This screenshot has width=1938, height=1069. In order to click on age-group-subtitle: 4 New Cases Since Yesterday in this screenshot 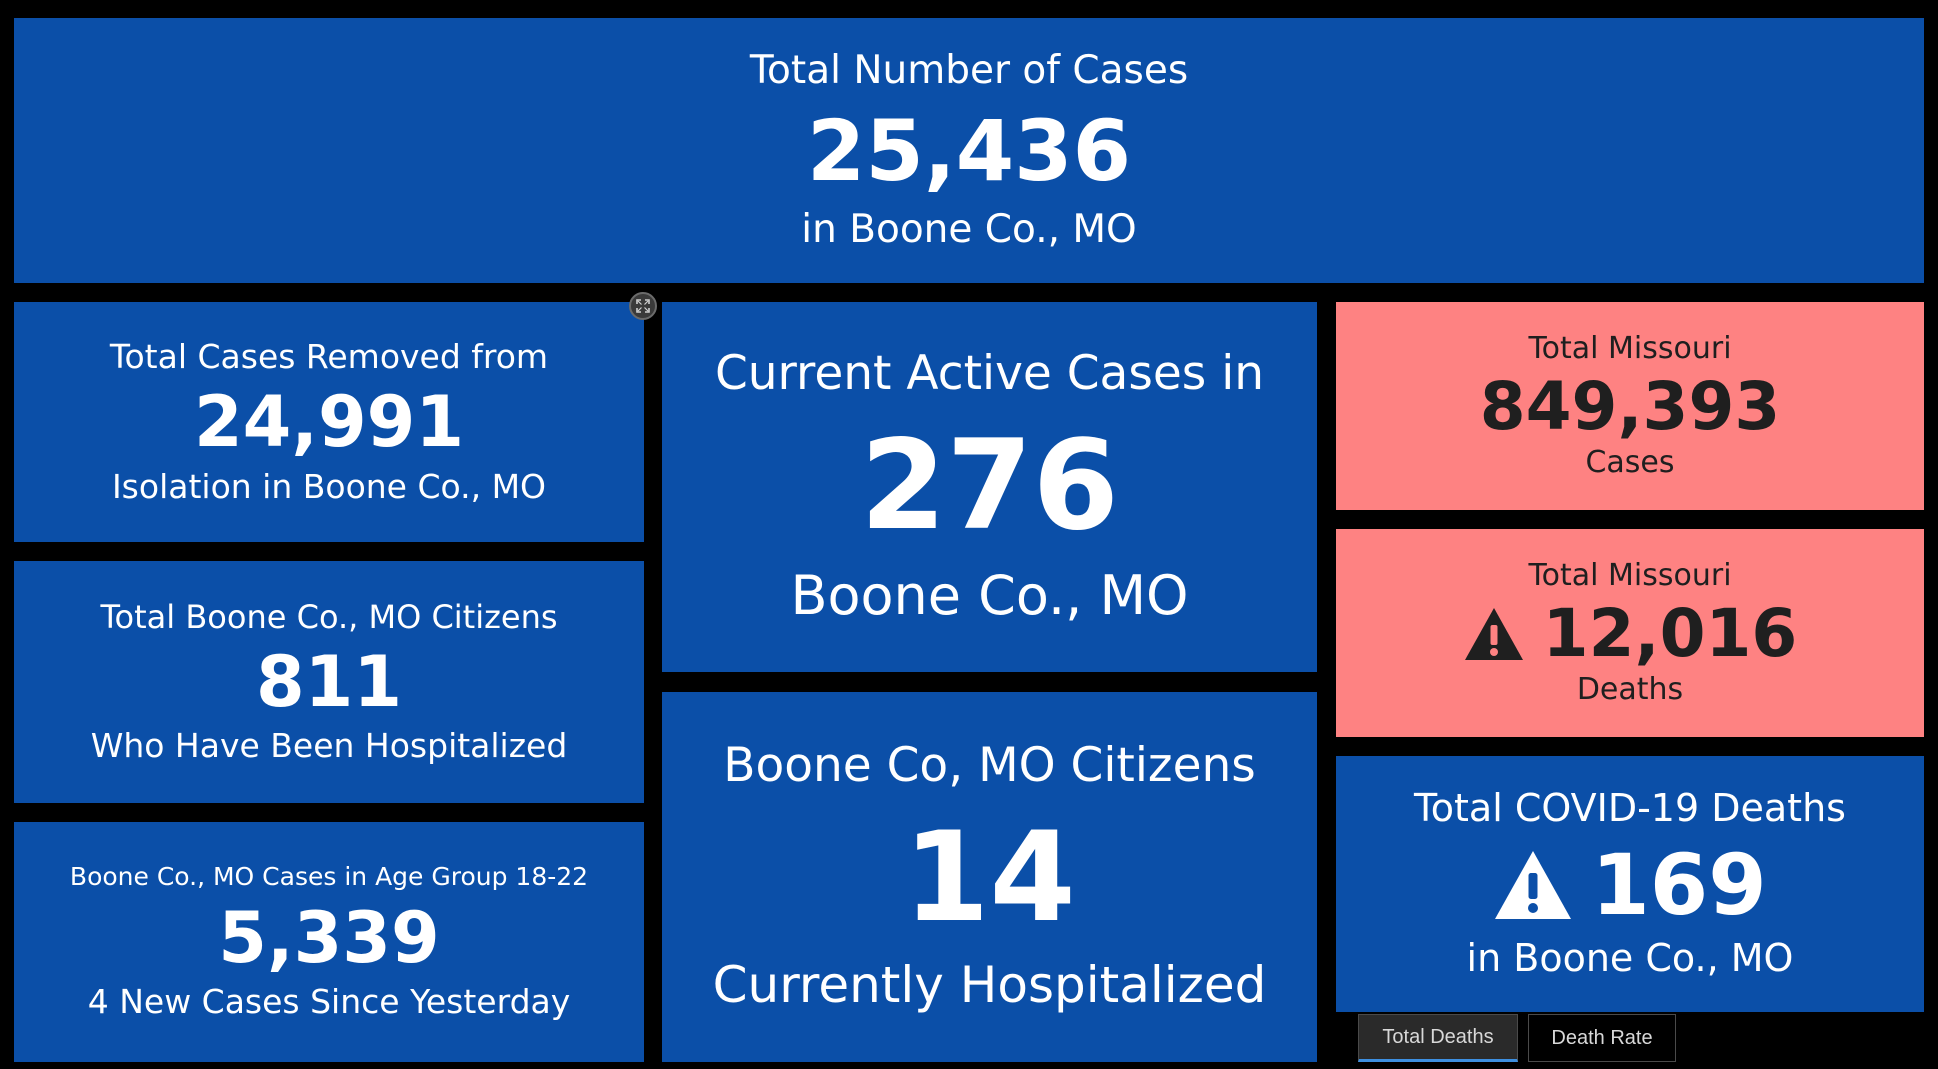, I will do `click(329, 1002)`.